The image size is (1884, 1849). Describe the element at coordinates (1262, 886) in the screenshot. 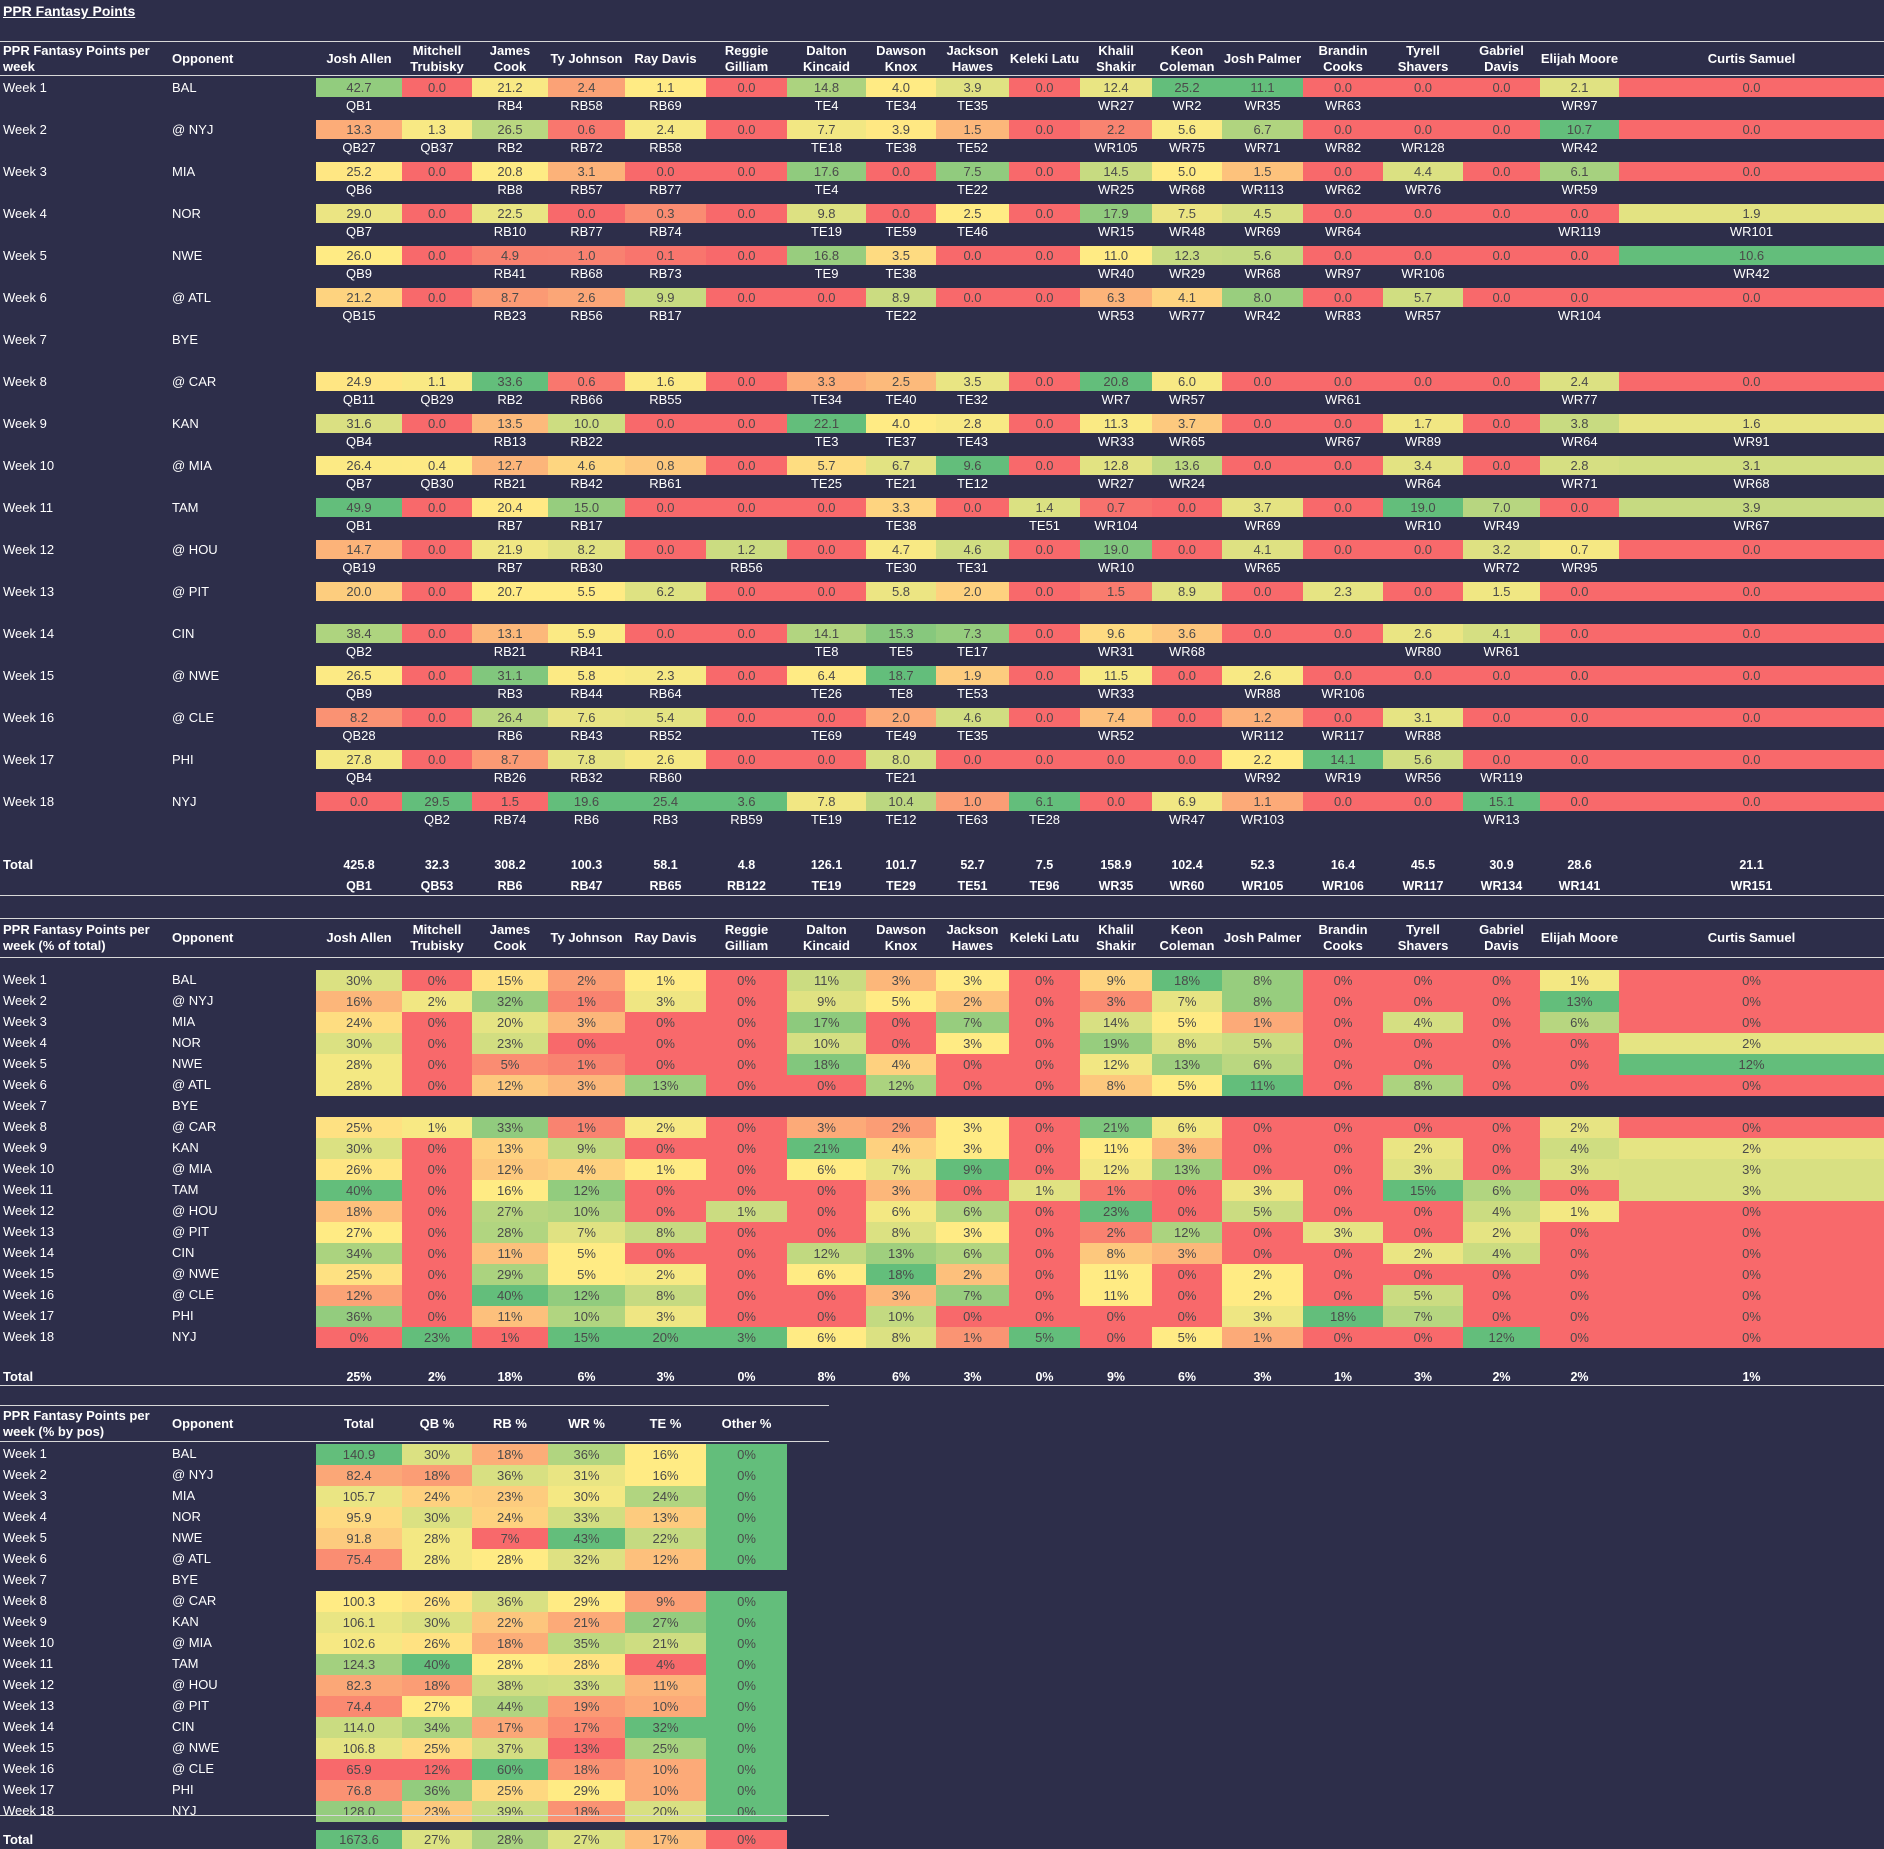

I see `total-rank-cell: WR105` at that location.